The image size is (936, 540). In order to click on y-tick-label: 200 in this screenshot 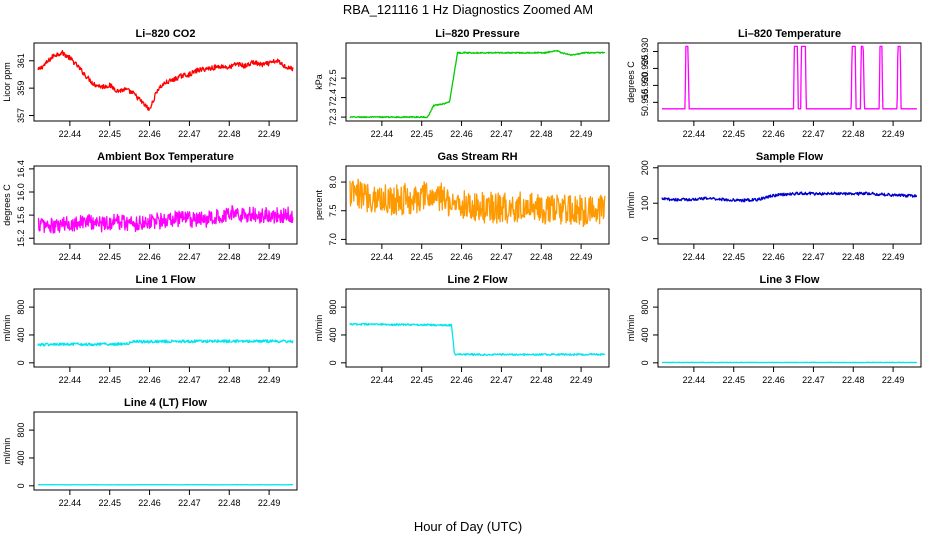, I will do `click(645, 167)`.